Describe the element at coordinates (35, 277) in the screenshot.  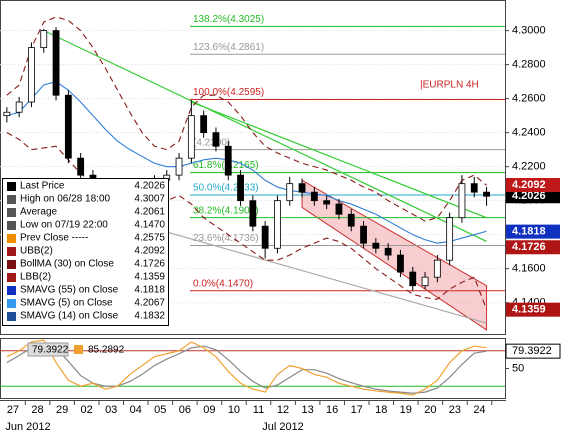
I see `legend-label: LBB(2)` at that location.